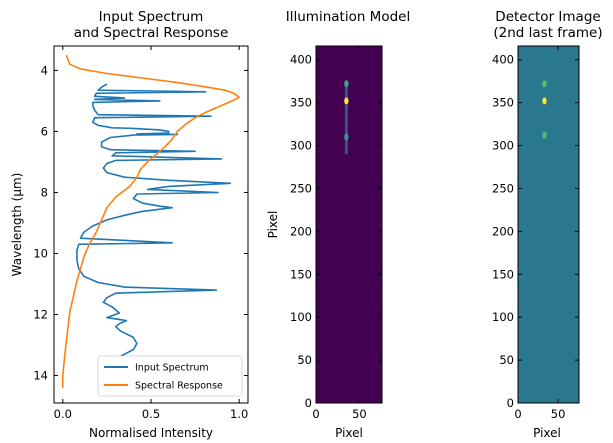  What do you see at coordinates (151, 433) in the screenshot?
I see `panel1-x-axis-label: Normalised Intensity` at bounding box center [151, 433].